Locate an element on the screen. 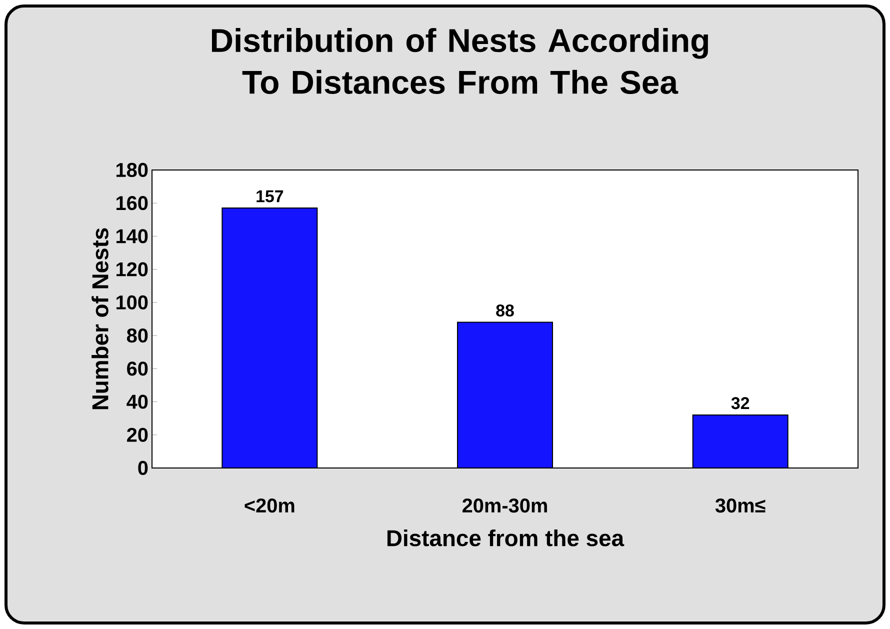 The height and width of the screenshot is (629, 890). y-tick-label: 180 is located at coordinates (132, 170).